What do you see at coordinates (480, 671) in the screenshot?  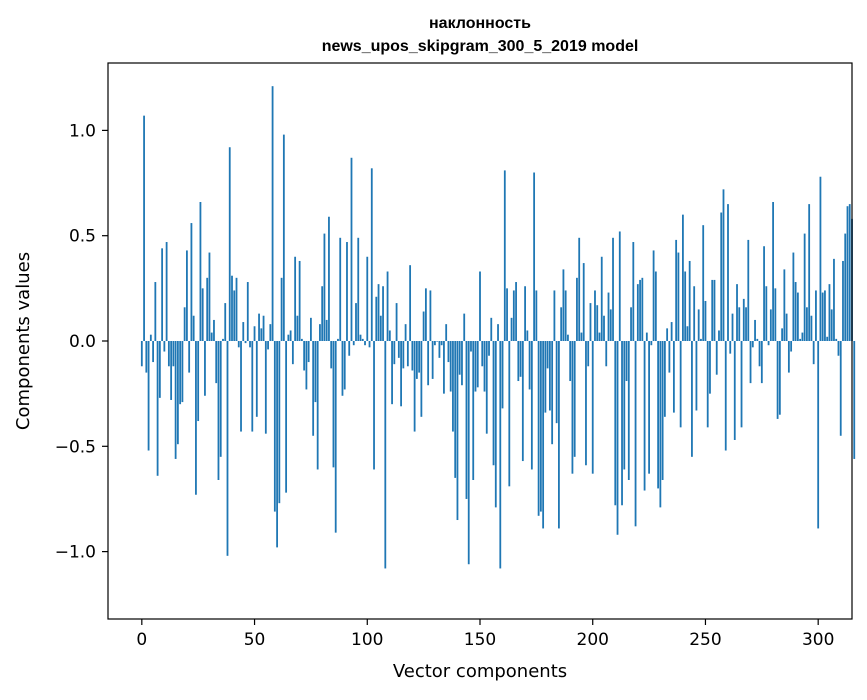 I see `x-axis-label: Vector components` at bounding box center [480, 671].